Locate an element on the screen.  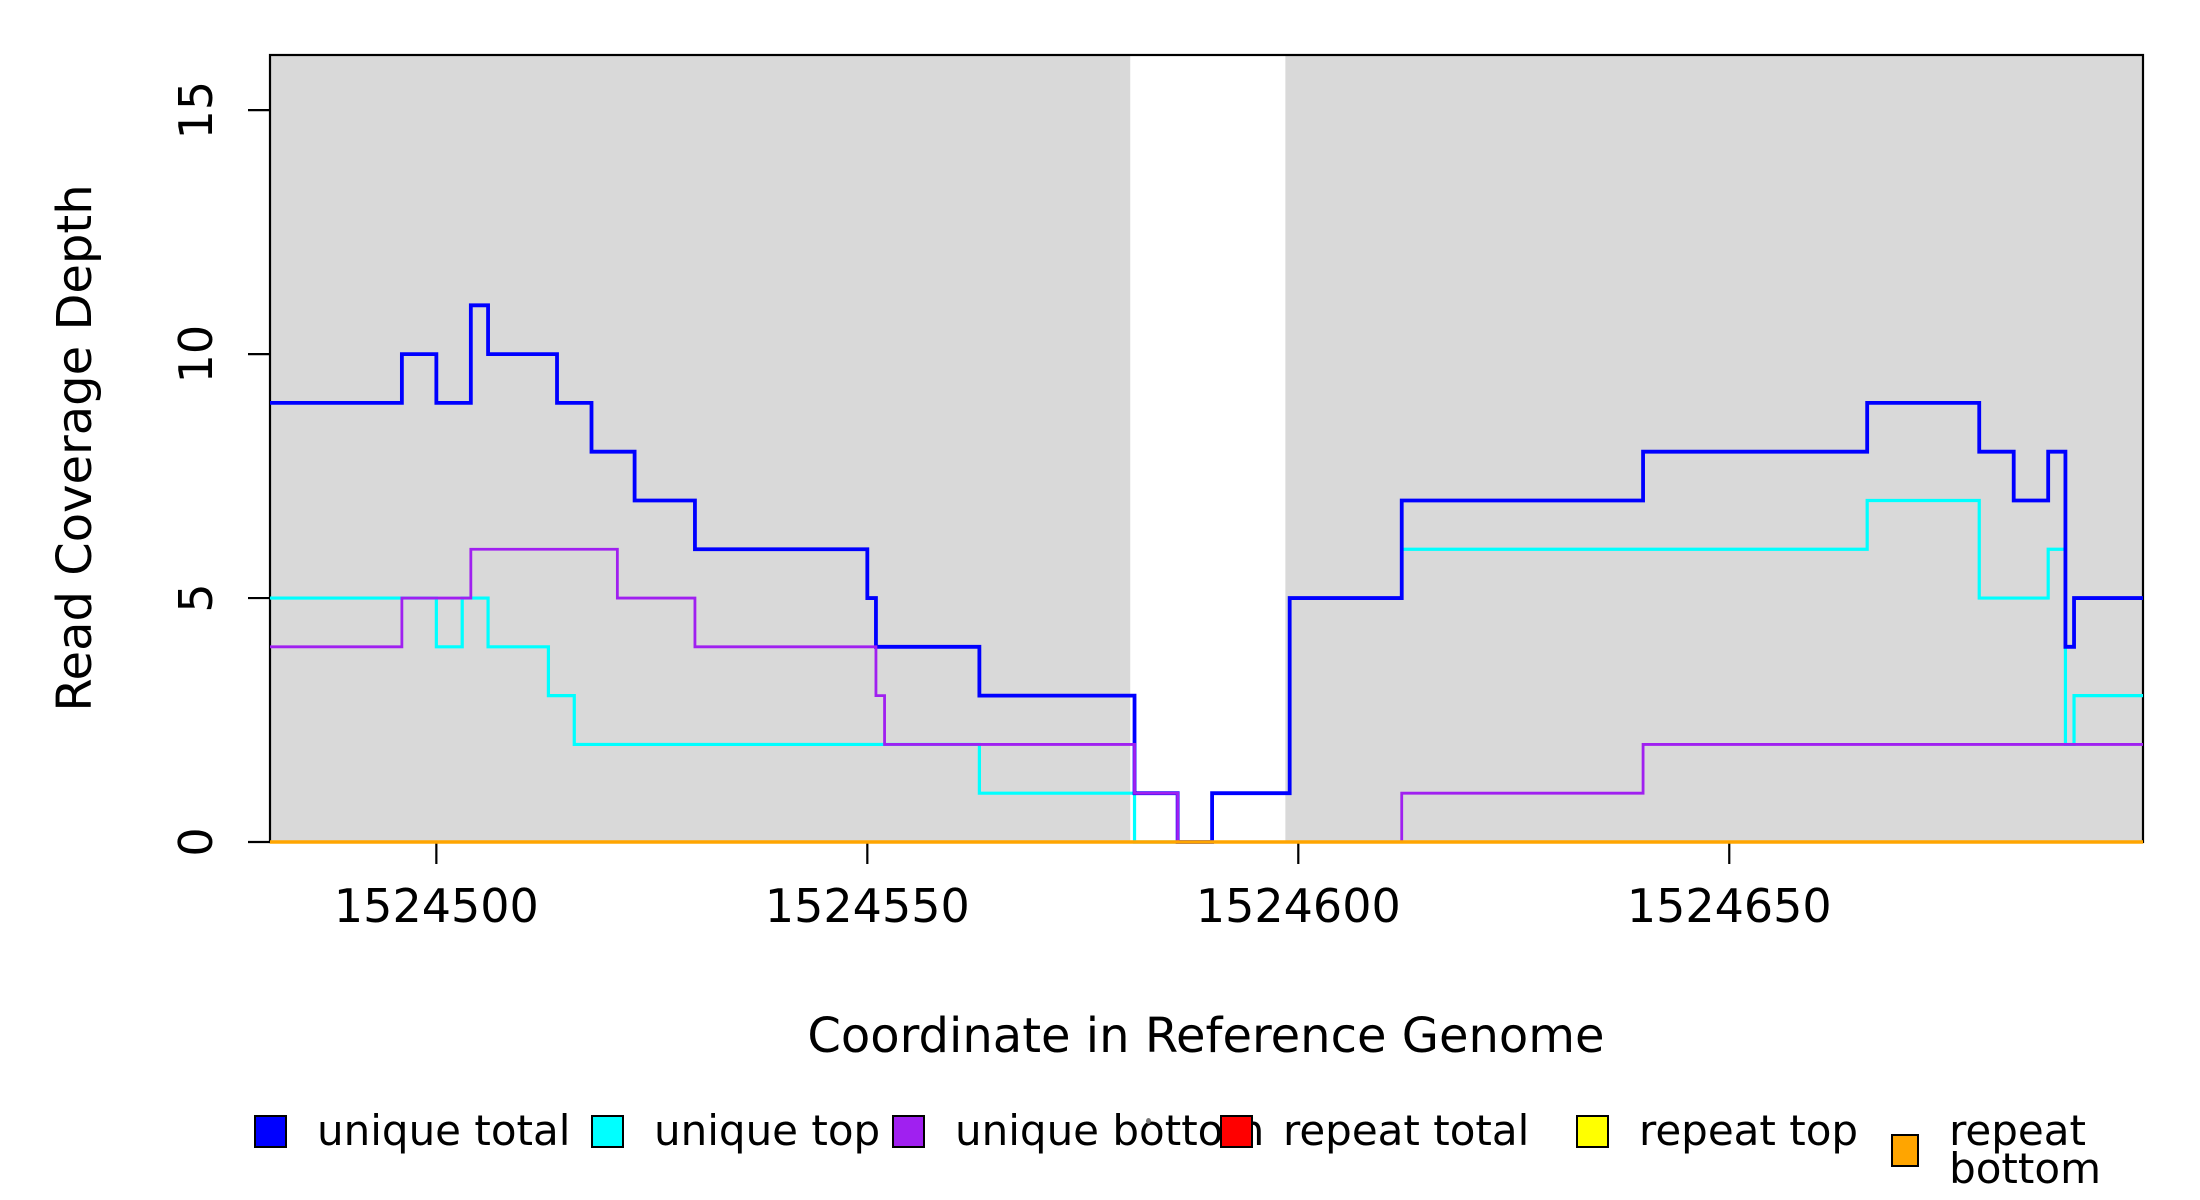
x-axis-title: Coordinate in Reference Genome is located at coordinates (1206, 1036).